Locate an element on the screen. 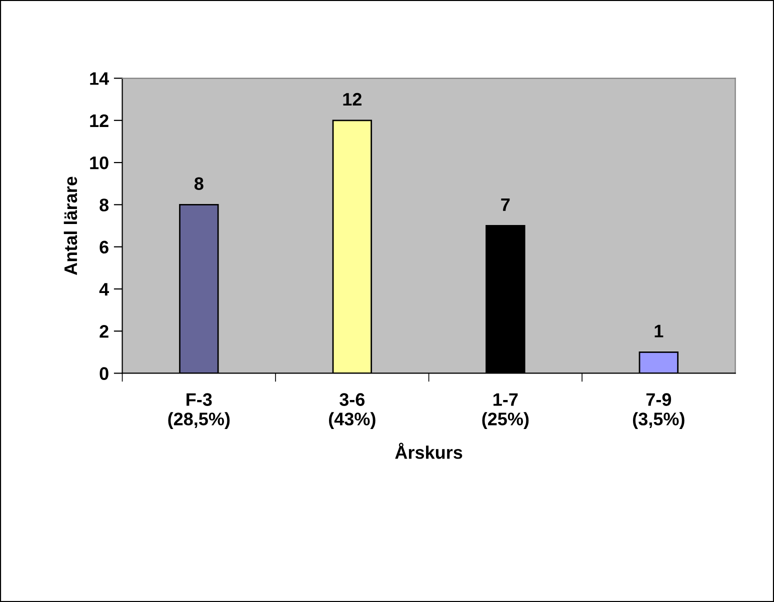 This screenshot has height=602, width=774. x-tick-label: 7-9 (3,5%) is located at coordinates (658, 411).